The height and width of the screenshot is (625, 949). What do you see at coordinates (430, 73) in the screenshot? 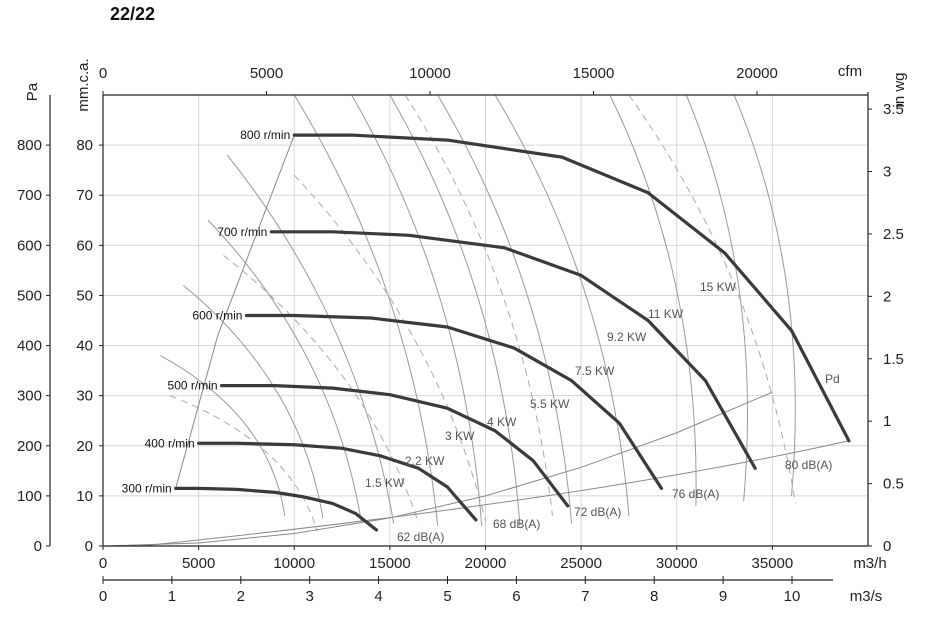
I see `cfm-tick-label: 10000` at bounding box center [430, 73].